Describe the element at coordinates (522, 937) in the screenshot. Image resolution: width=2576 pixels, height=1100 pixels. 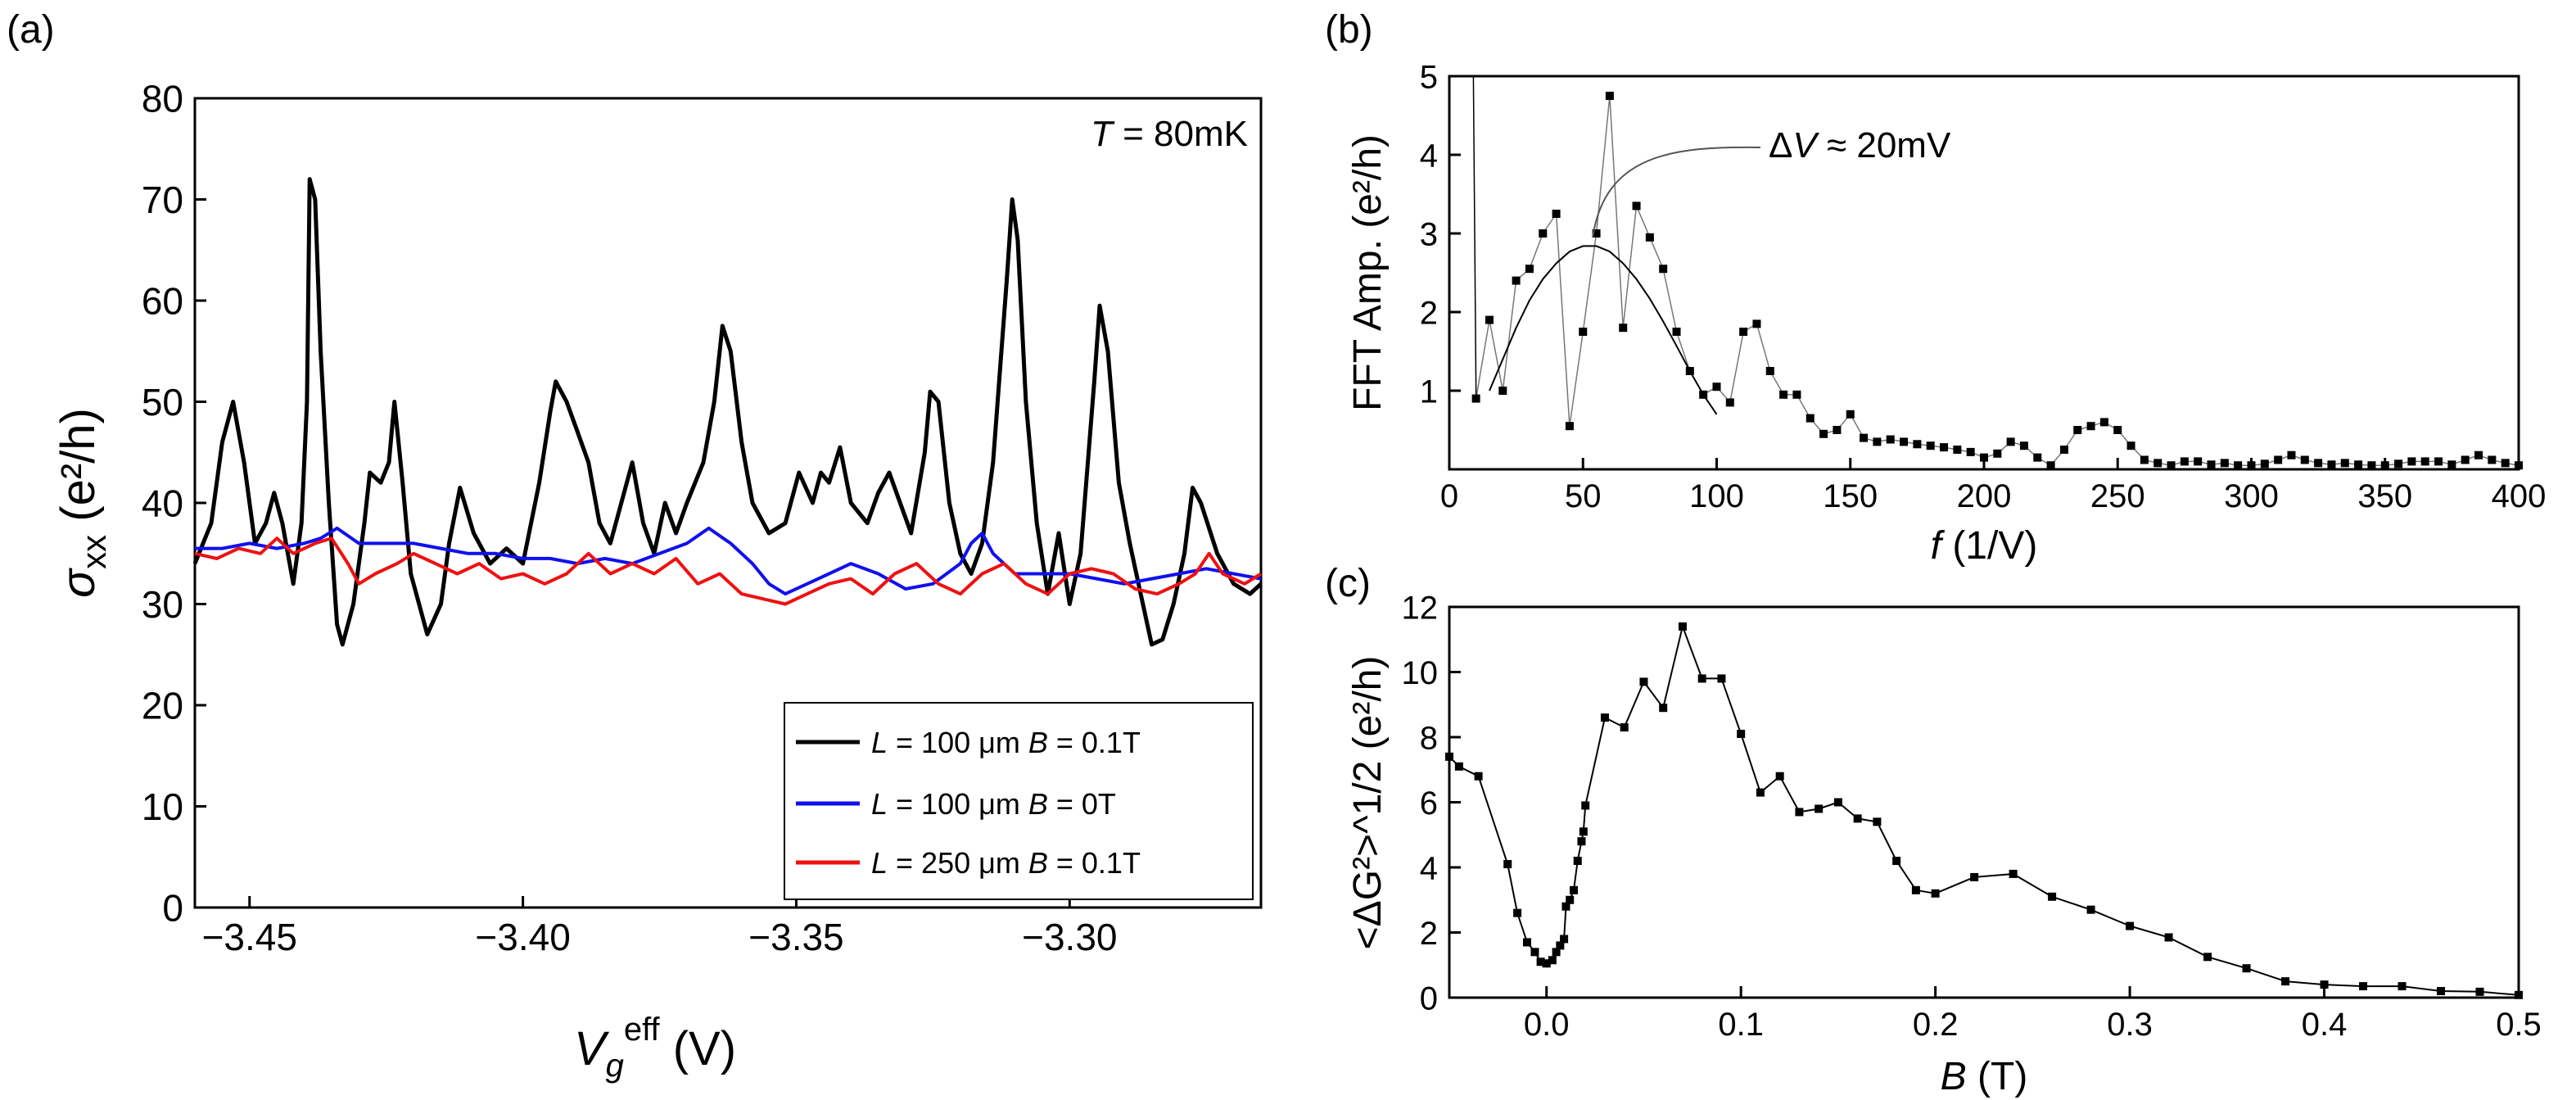
I see `panel-a-xtick-label: −3.40` at that location.